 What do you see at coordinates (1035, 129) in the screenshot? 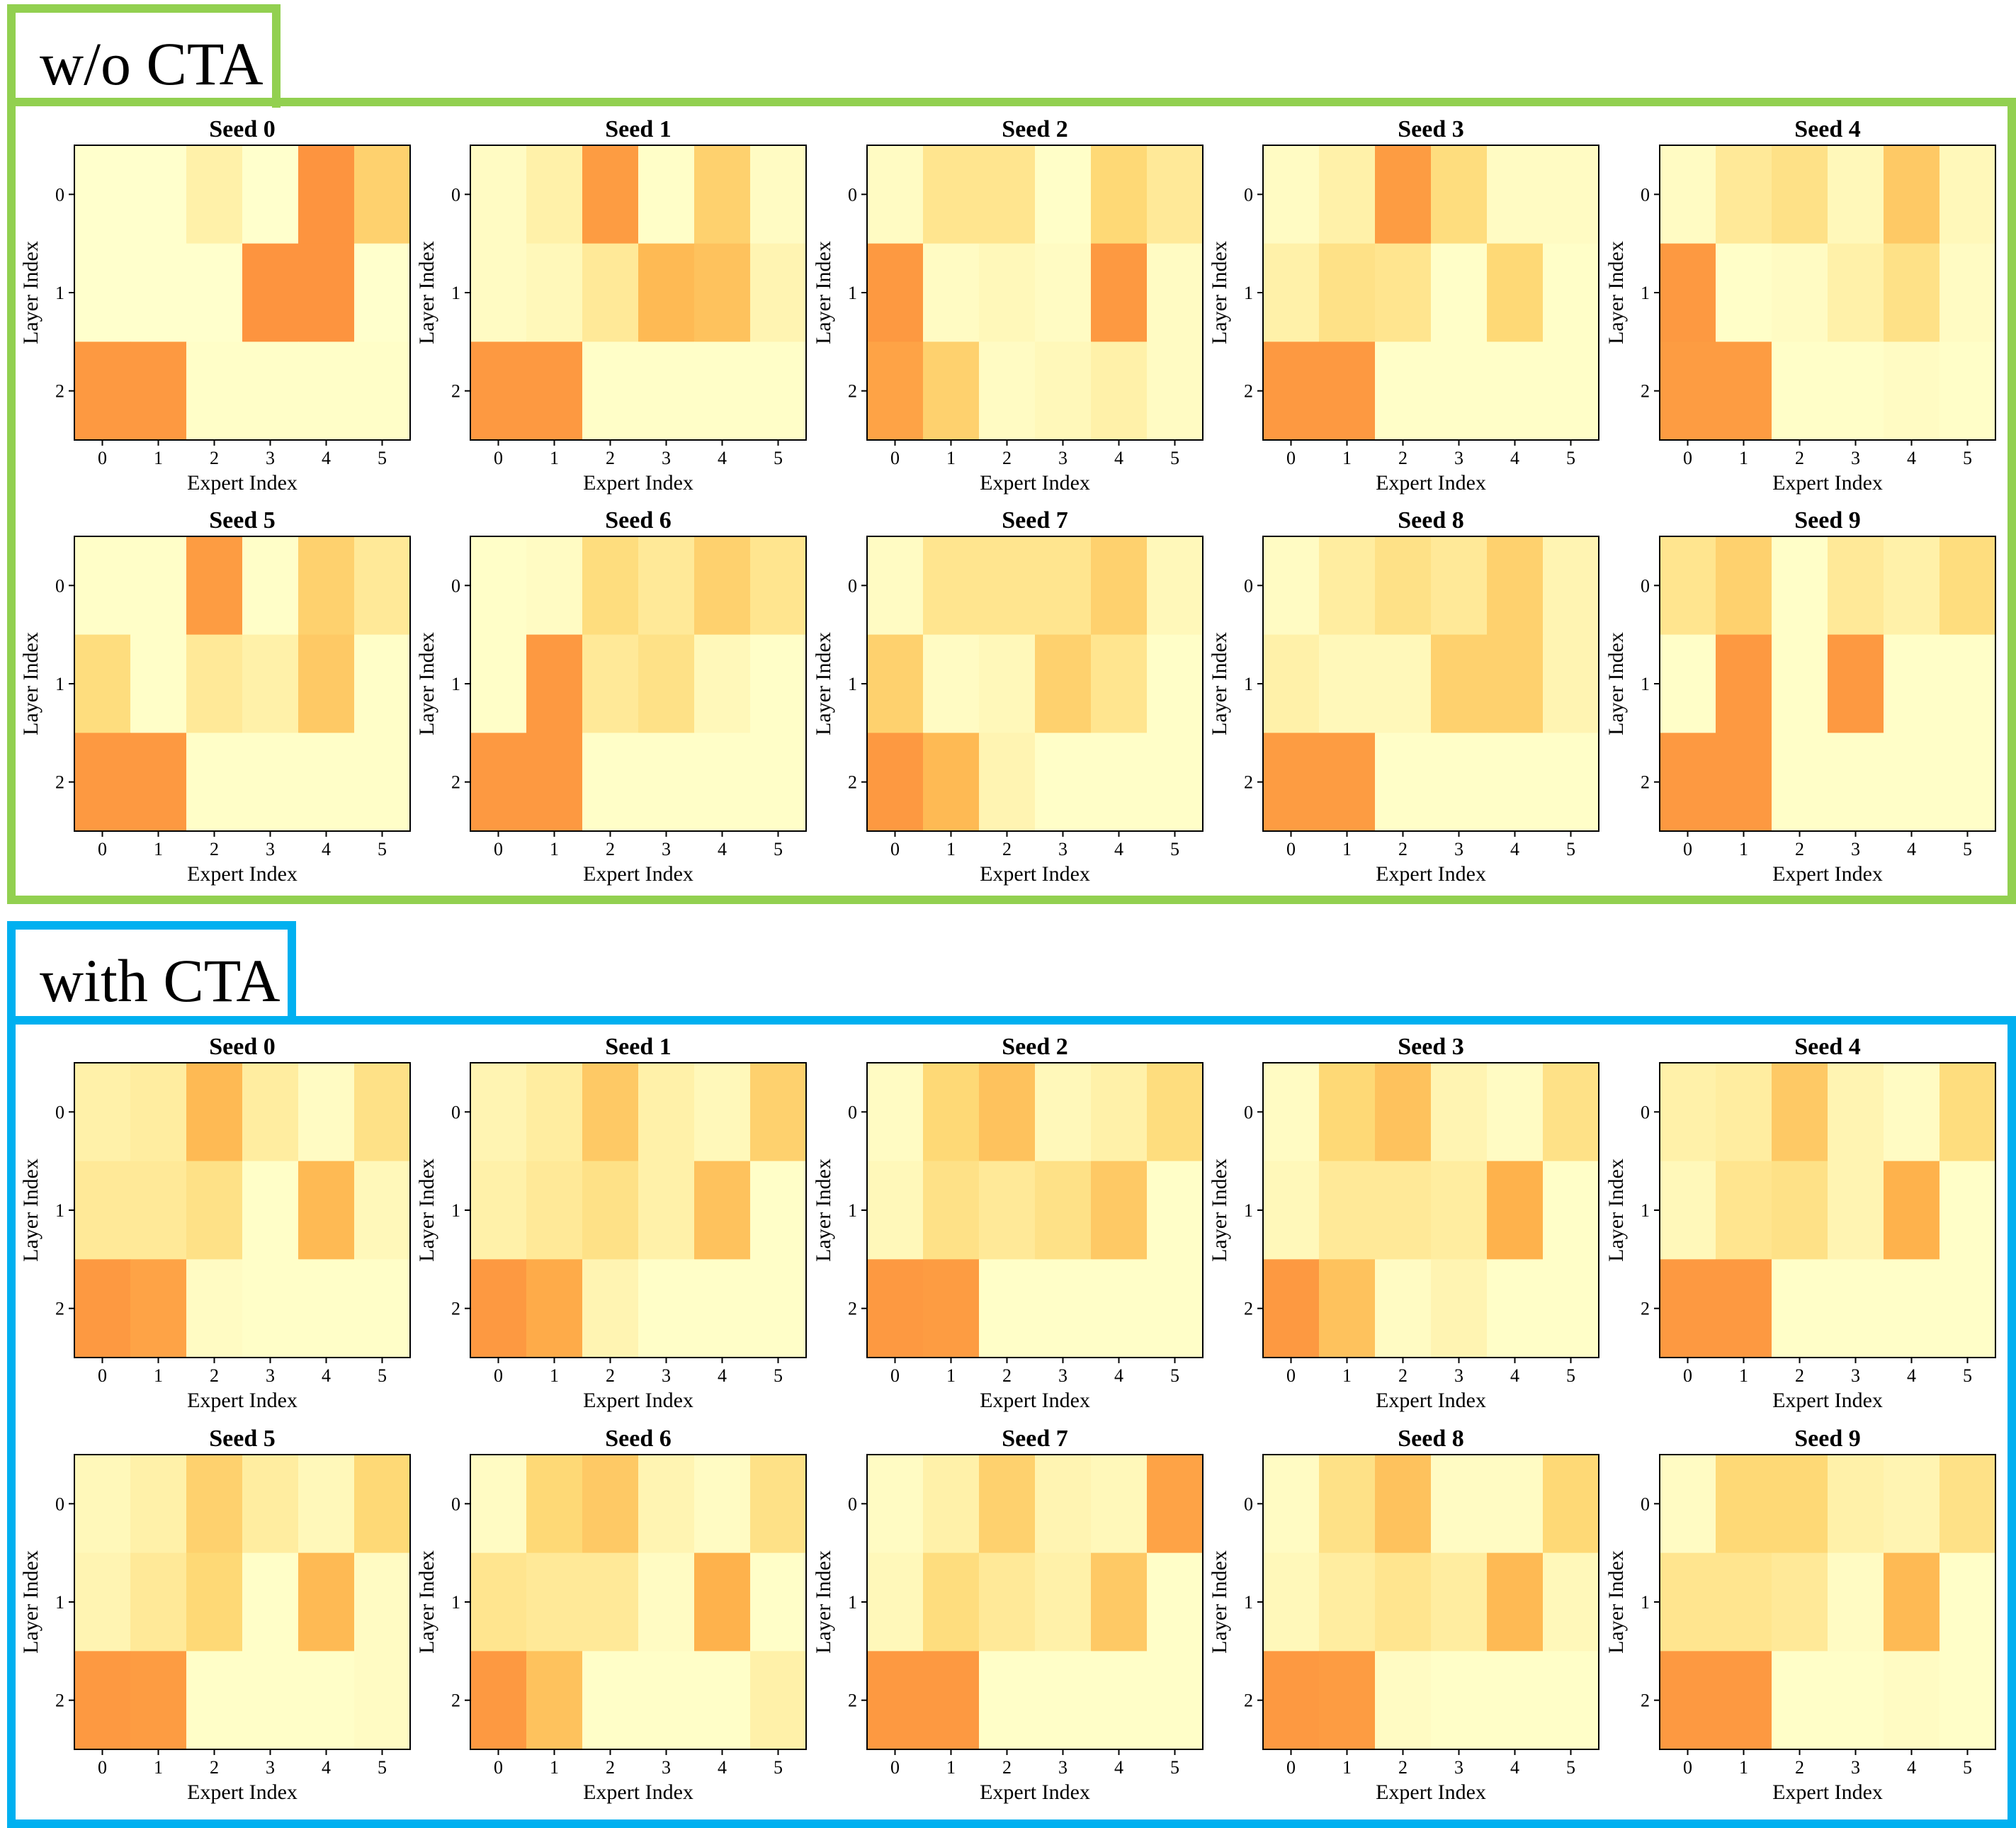
I see `panel-title: Seed 2` at bounding box center [1035, 129].